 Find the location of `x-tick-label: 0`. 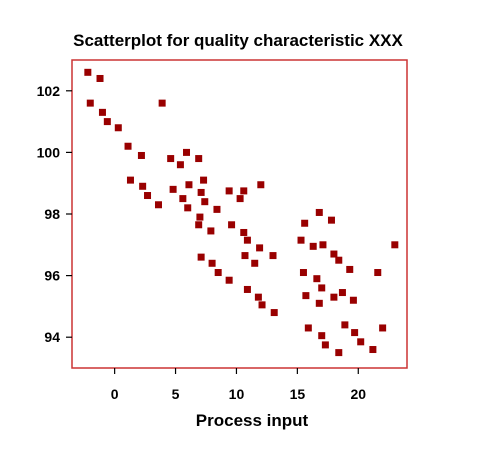

x-tick-label: 0 is located at coordinates (115, 394).